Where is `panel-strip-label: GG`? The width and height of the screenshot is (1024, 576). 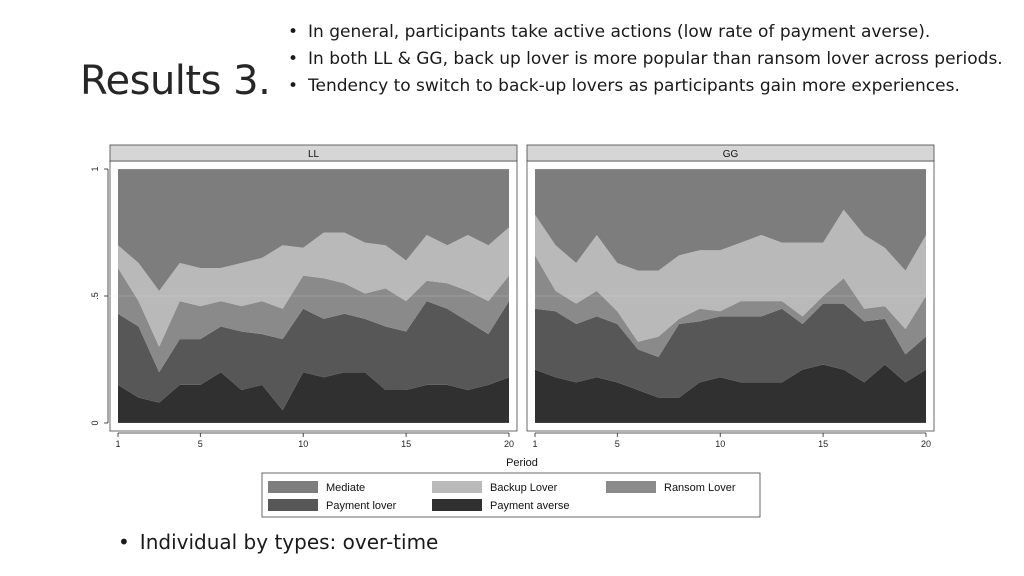
panel-strip-label: GG is located at coordinates (731, 154).